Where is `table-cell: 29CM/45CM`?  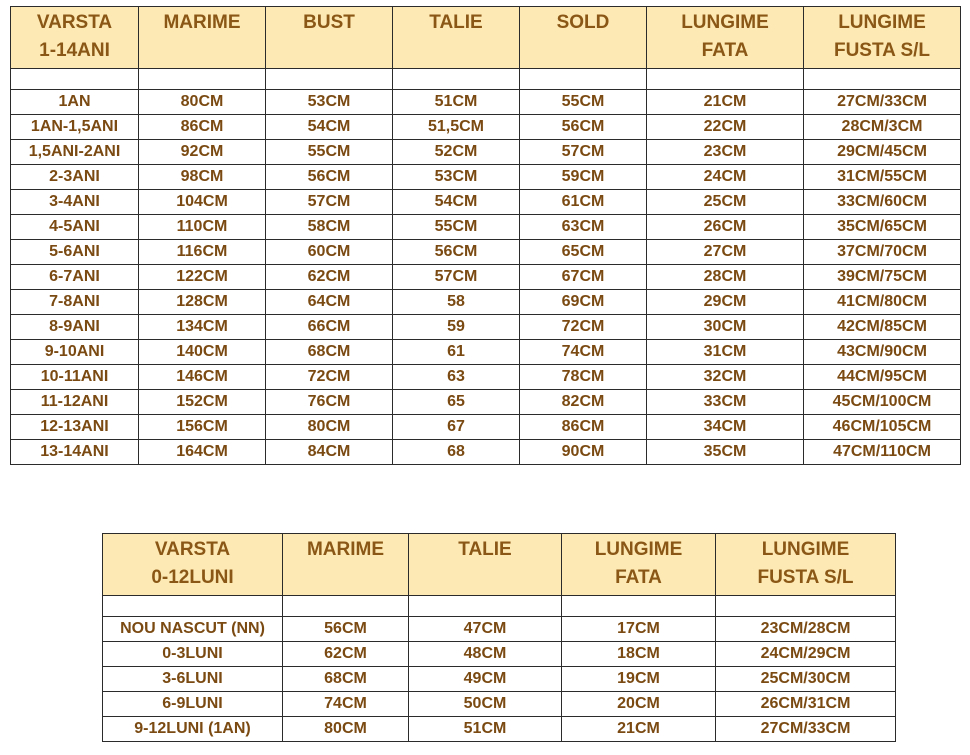 table-cell: 29CM/45CM is located at coordinates (882, 152).